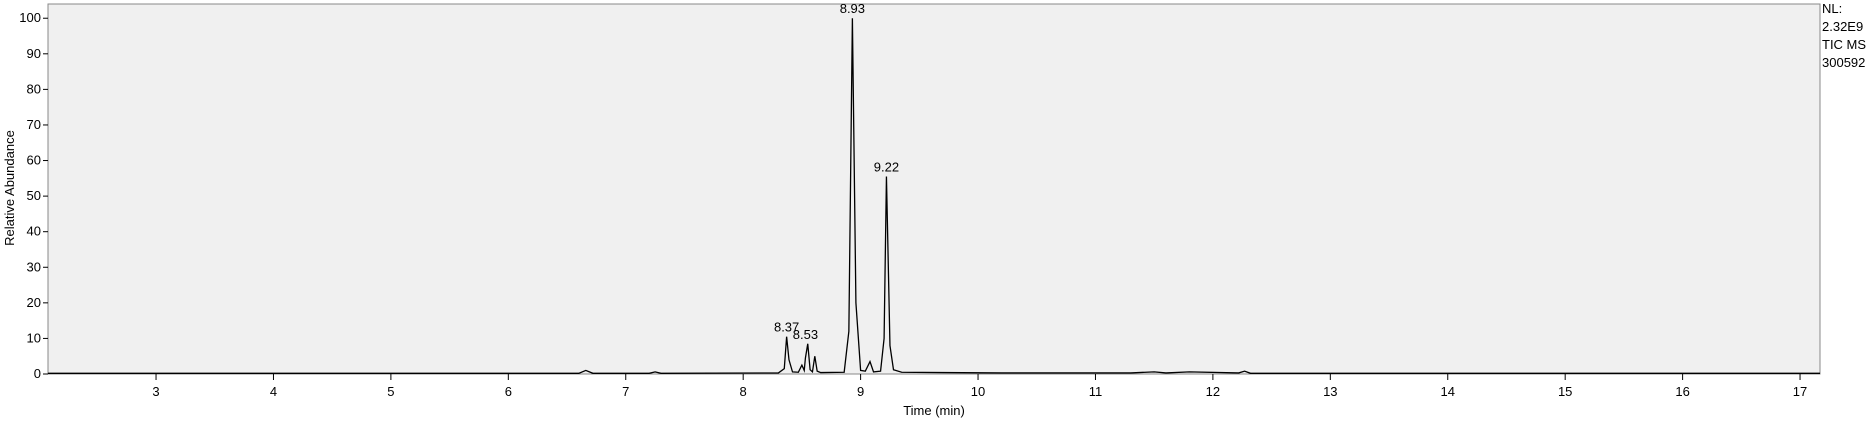 The width and height of the screenshot is (1873, 423). What do you see at coordinates (1800, 391) in the screenshot?
I see `x-tick-label: 17` at bounding box center [1800, 391].